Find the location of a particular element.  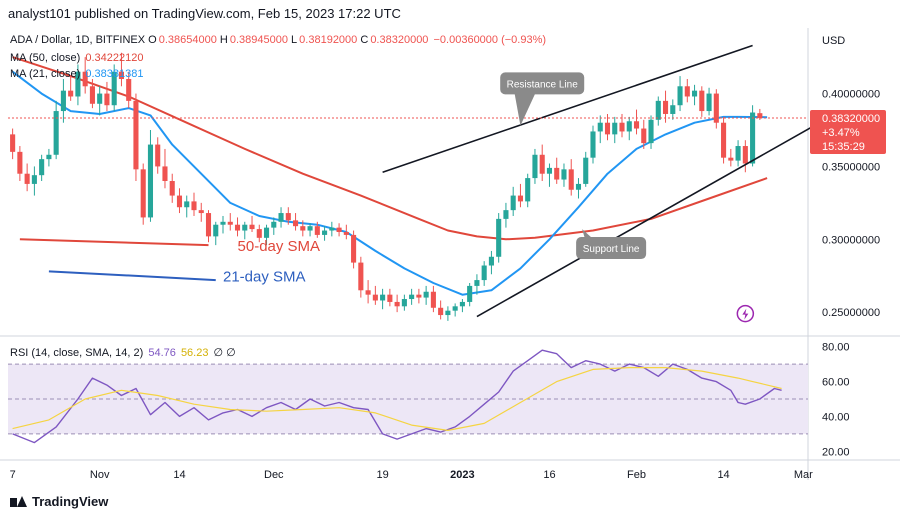

ma21-legend: MA (21, close) 0.38381381 is located at coordinates (77, 74).